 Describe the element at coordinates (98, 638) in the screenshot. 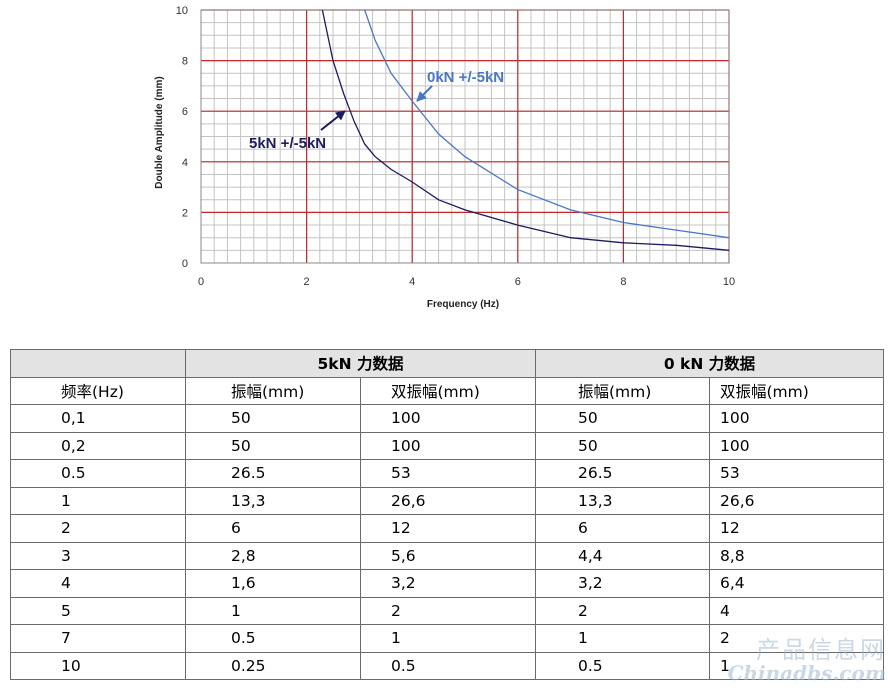

I see `cell-frequency: 7` at that location.